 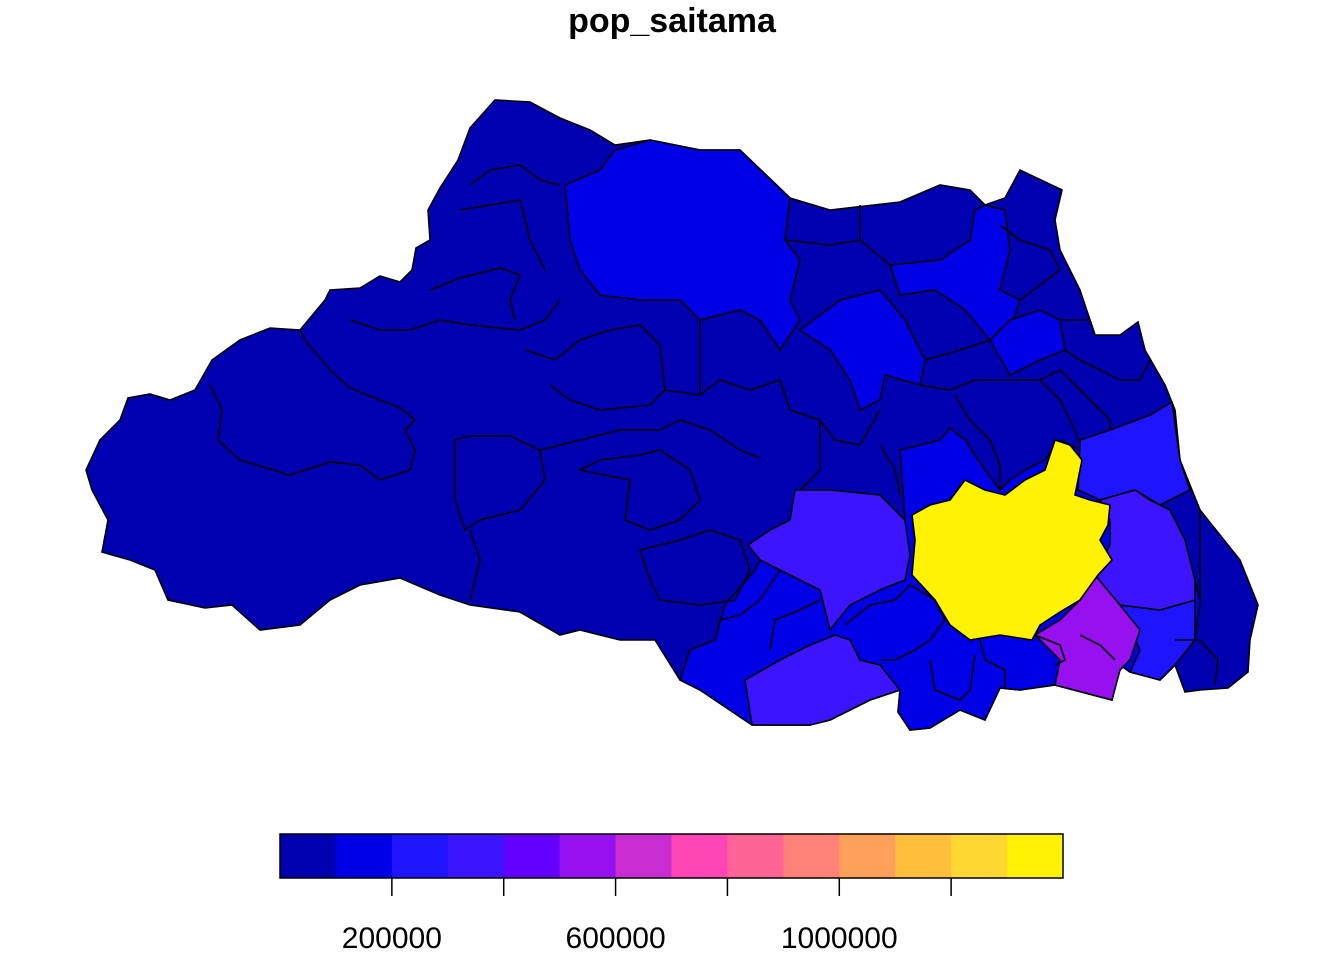 I want to click on region-tokorozawa, so click(x=823, y=680).